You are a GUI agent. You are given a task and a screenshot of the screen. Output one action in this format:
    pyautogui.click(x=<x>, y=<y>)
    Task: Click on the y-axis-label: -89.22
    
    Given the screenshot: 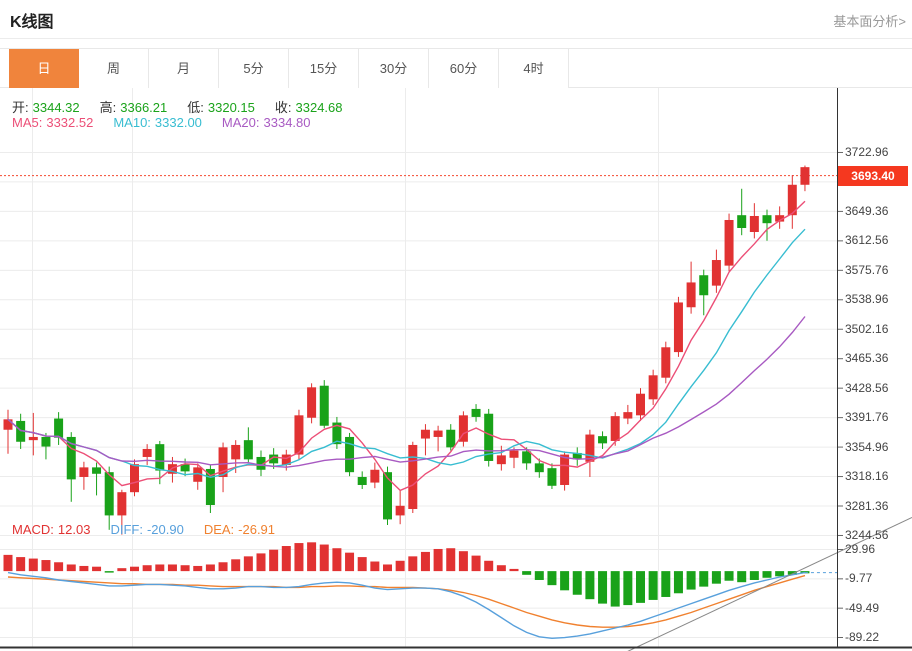 What is the action you would take?
    pyautogui.click(x=862, y=637)
    